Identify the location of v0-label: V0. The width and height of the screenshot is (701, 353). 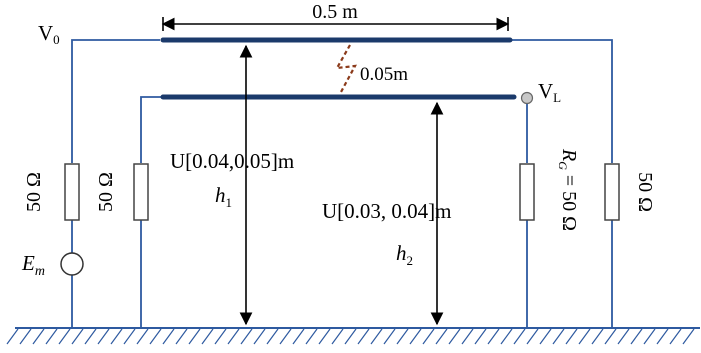
(49, 34).